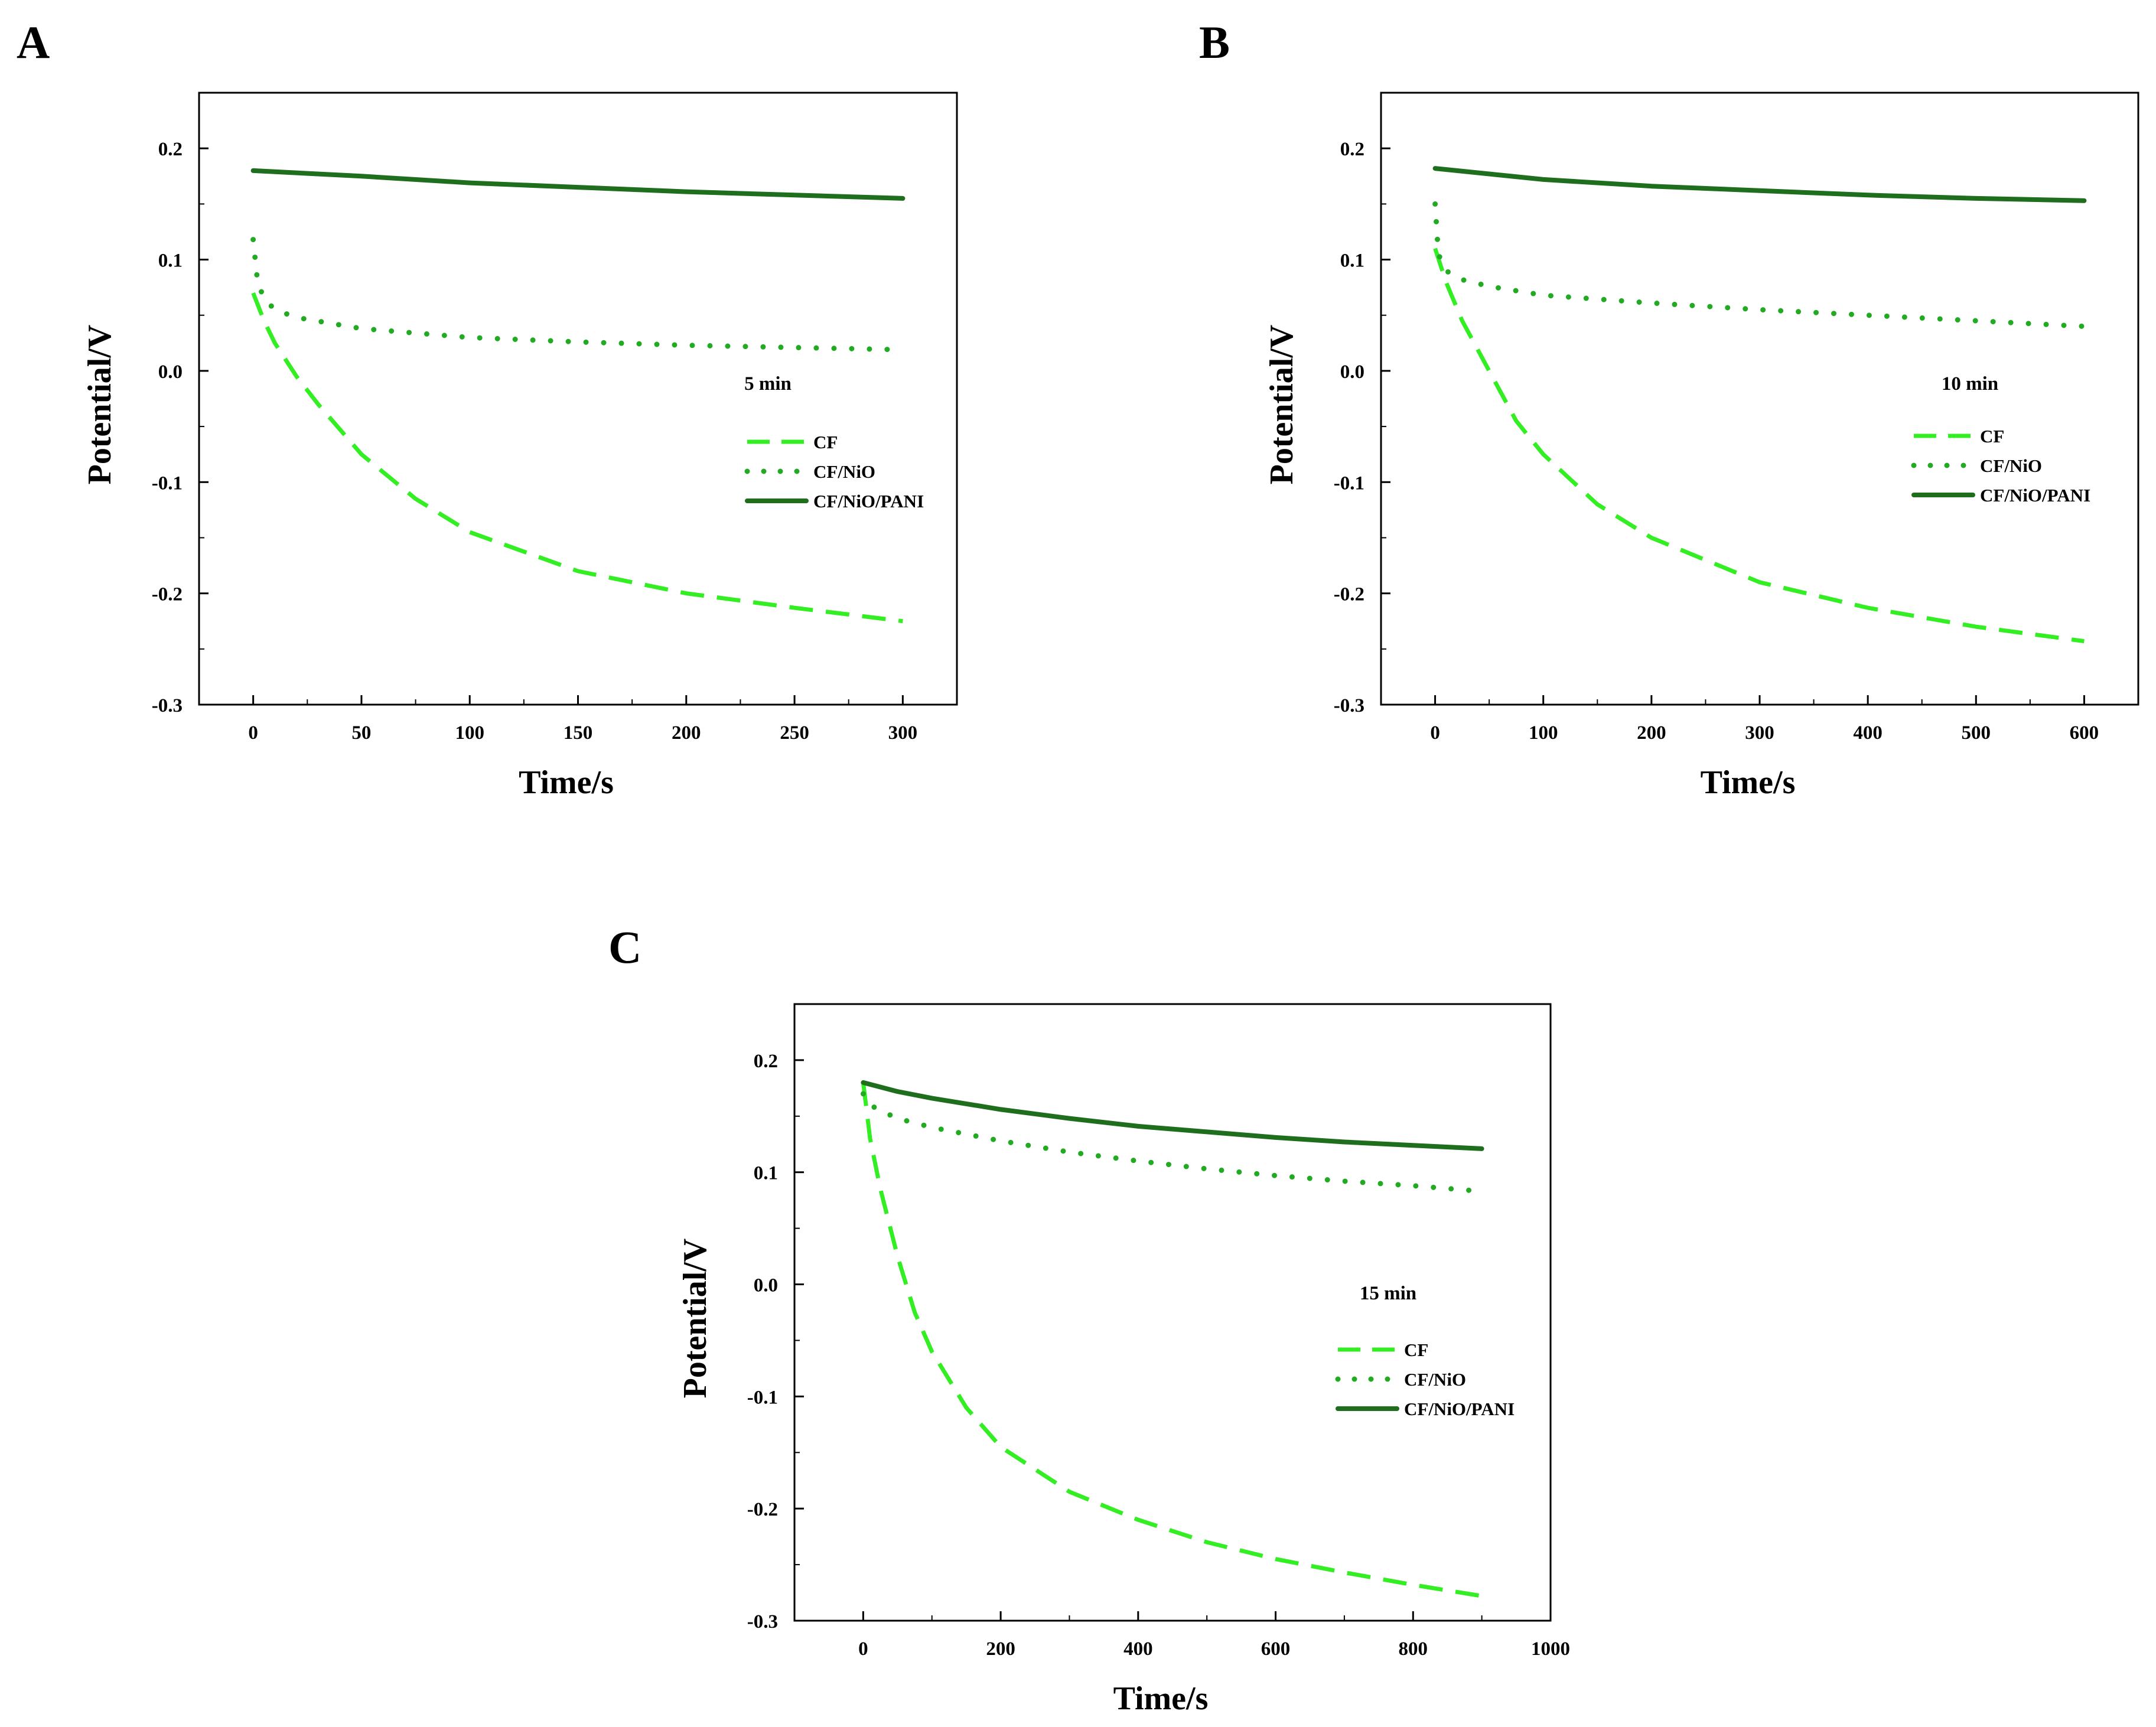 Image resolution: width=2156 pixels, height=1727 pixels. What do you see at coordinates (1543, 733) in the screenshot?
I see `x-tick-label-b: 100` at bounding box center [1543, 733].